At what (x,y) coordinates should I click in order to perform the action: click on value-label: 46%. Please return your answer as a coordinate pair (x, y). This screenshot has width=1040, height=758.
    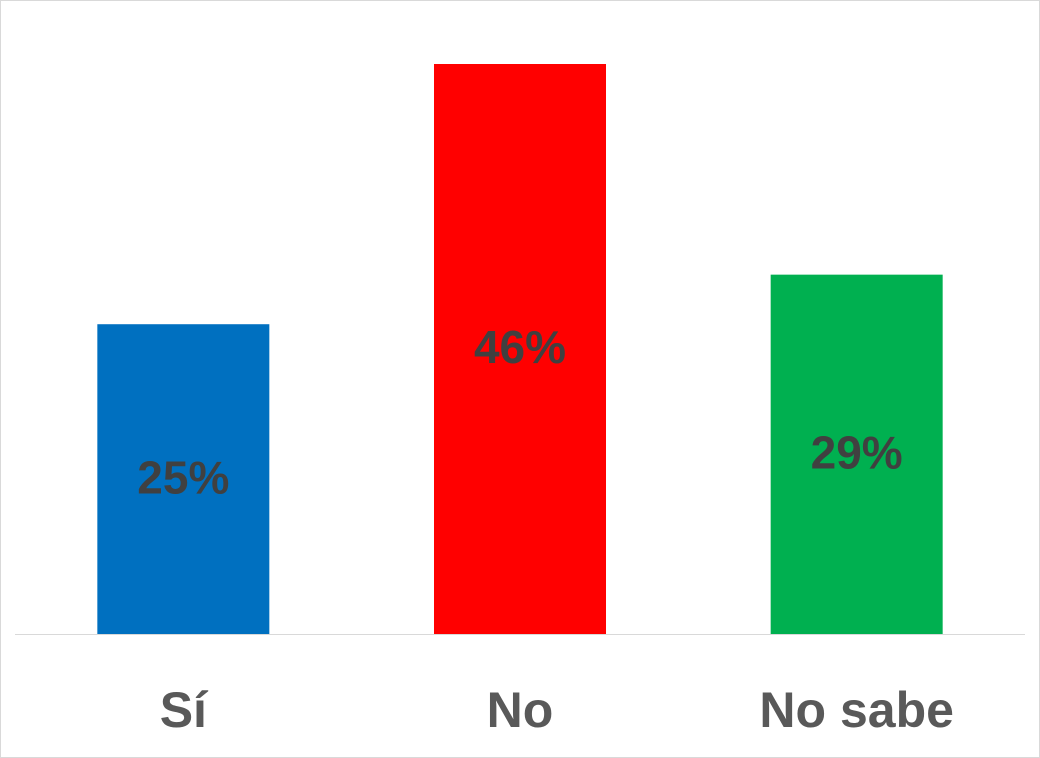
    Looking at the image, I should click on (520, 347).